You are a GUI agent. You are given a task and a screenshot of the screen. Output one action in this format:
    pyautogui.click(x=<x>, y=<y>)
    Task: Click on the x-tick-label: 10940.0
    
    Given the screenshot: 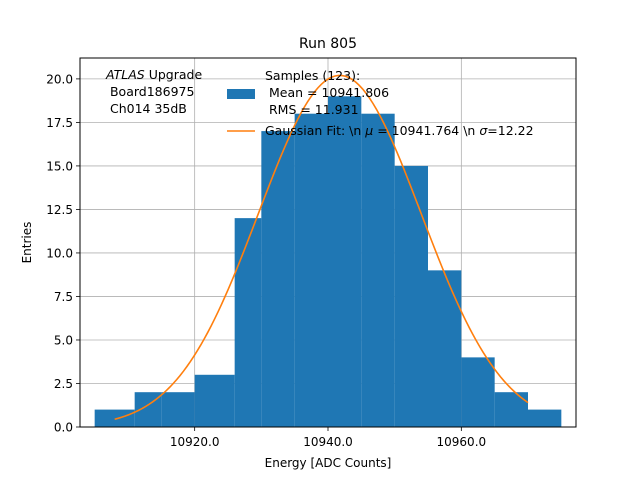 What is the action you would take?
    pyautogui.click(x=328, y=442)
    